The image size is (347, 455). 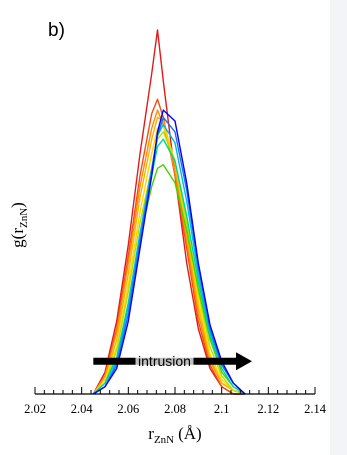 What do you see at coordinates (24, 218) in the screenshot?
I see `y-axis-title-sub: ZnN` at bounding box center [24, 218].